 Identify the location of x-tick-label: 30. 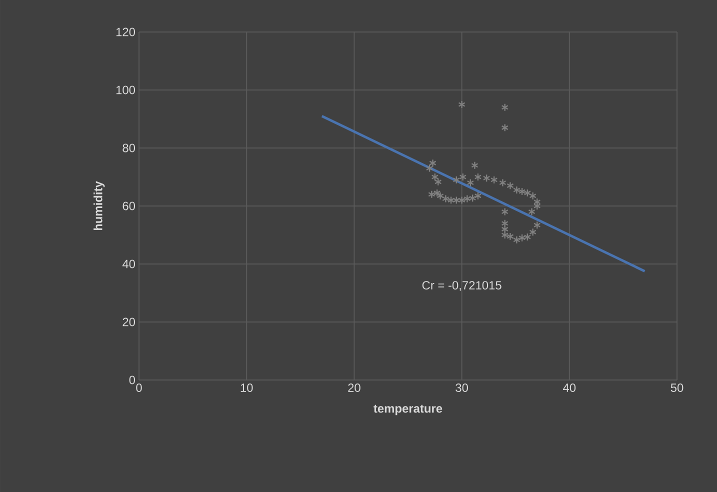
(462, 388).